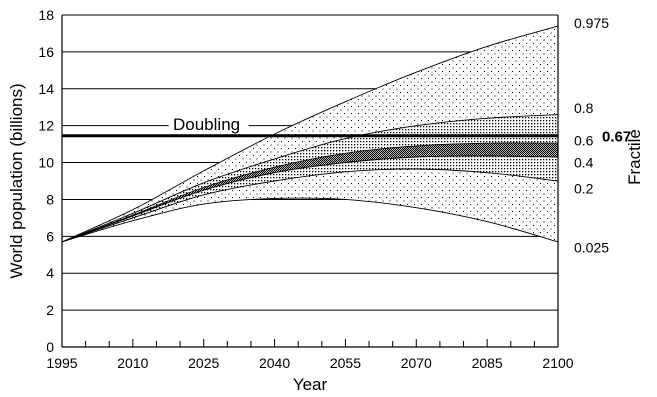  I want to click on x-tick-label-2100: 2100, so click(557, 363).